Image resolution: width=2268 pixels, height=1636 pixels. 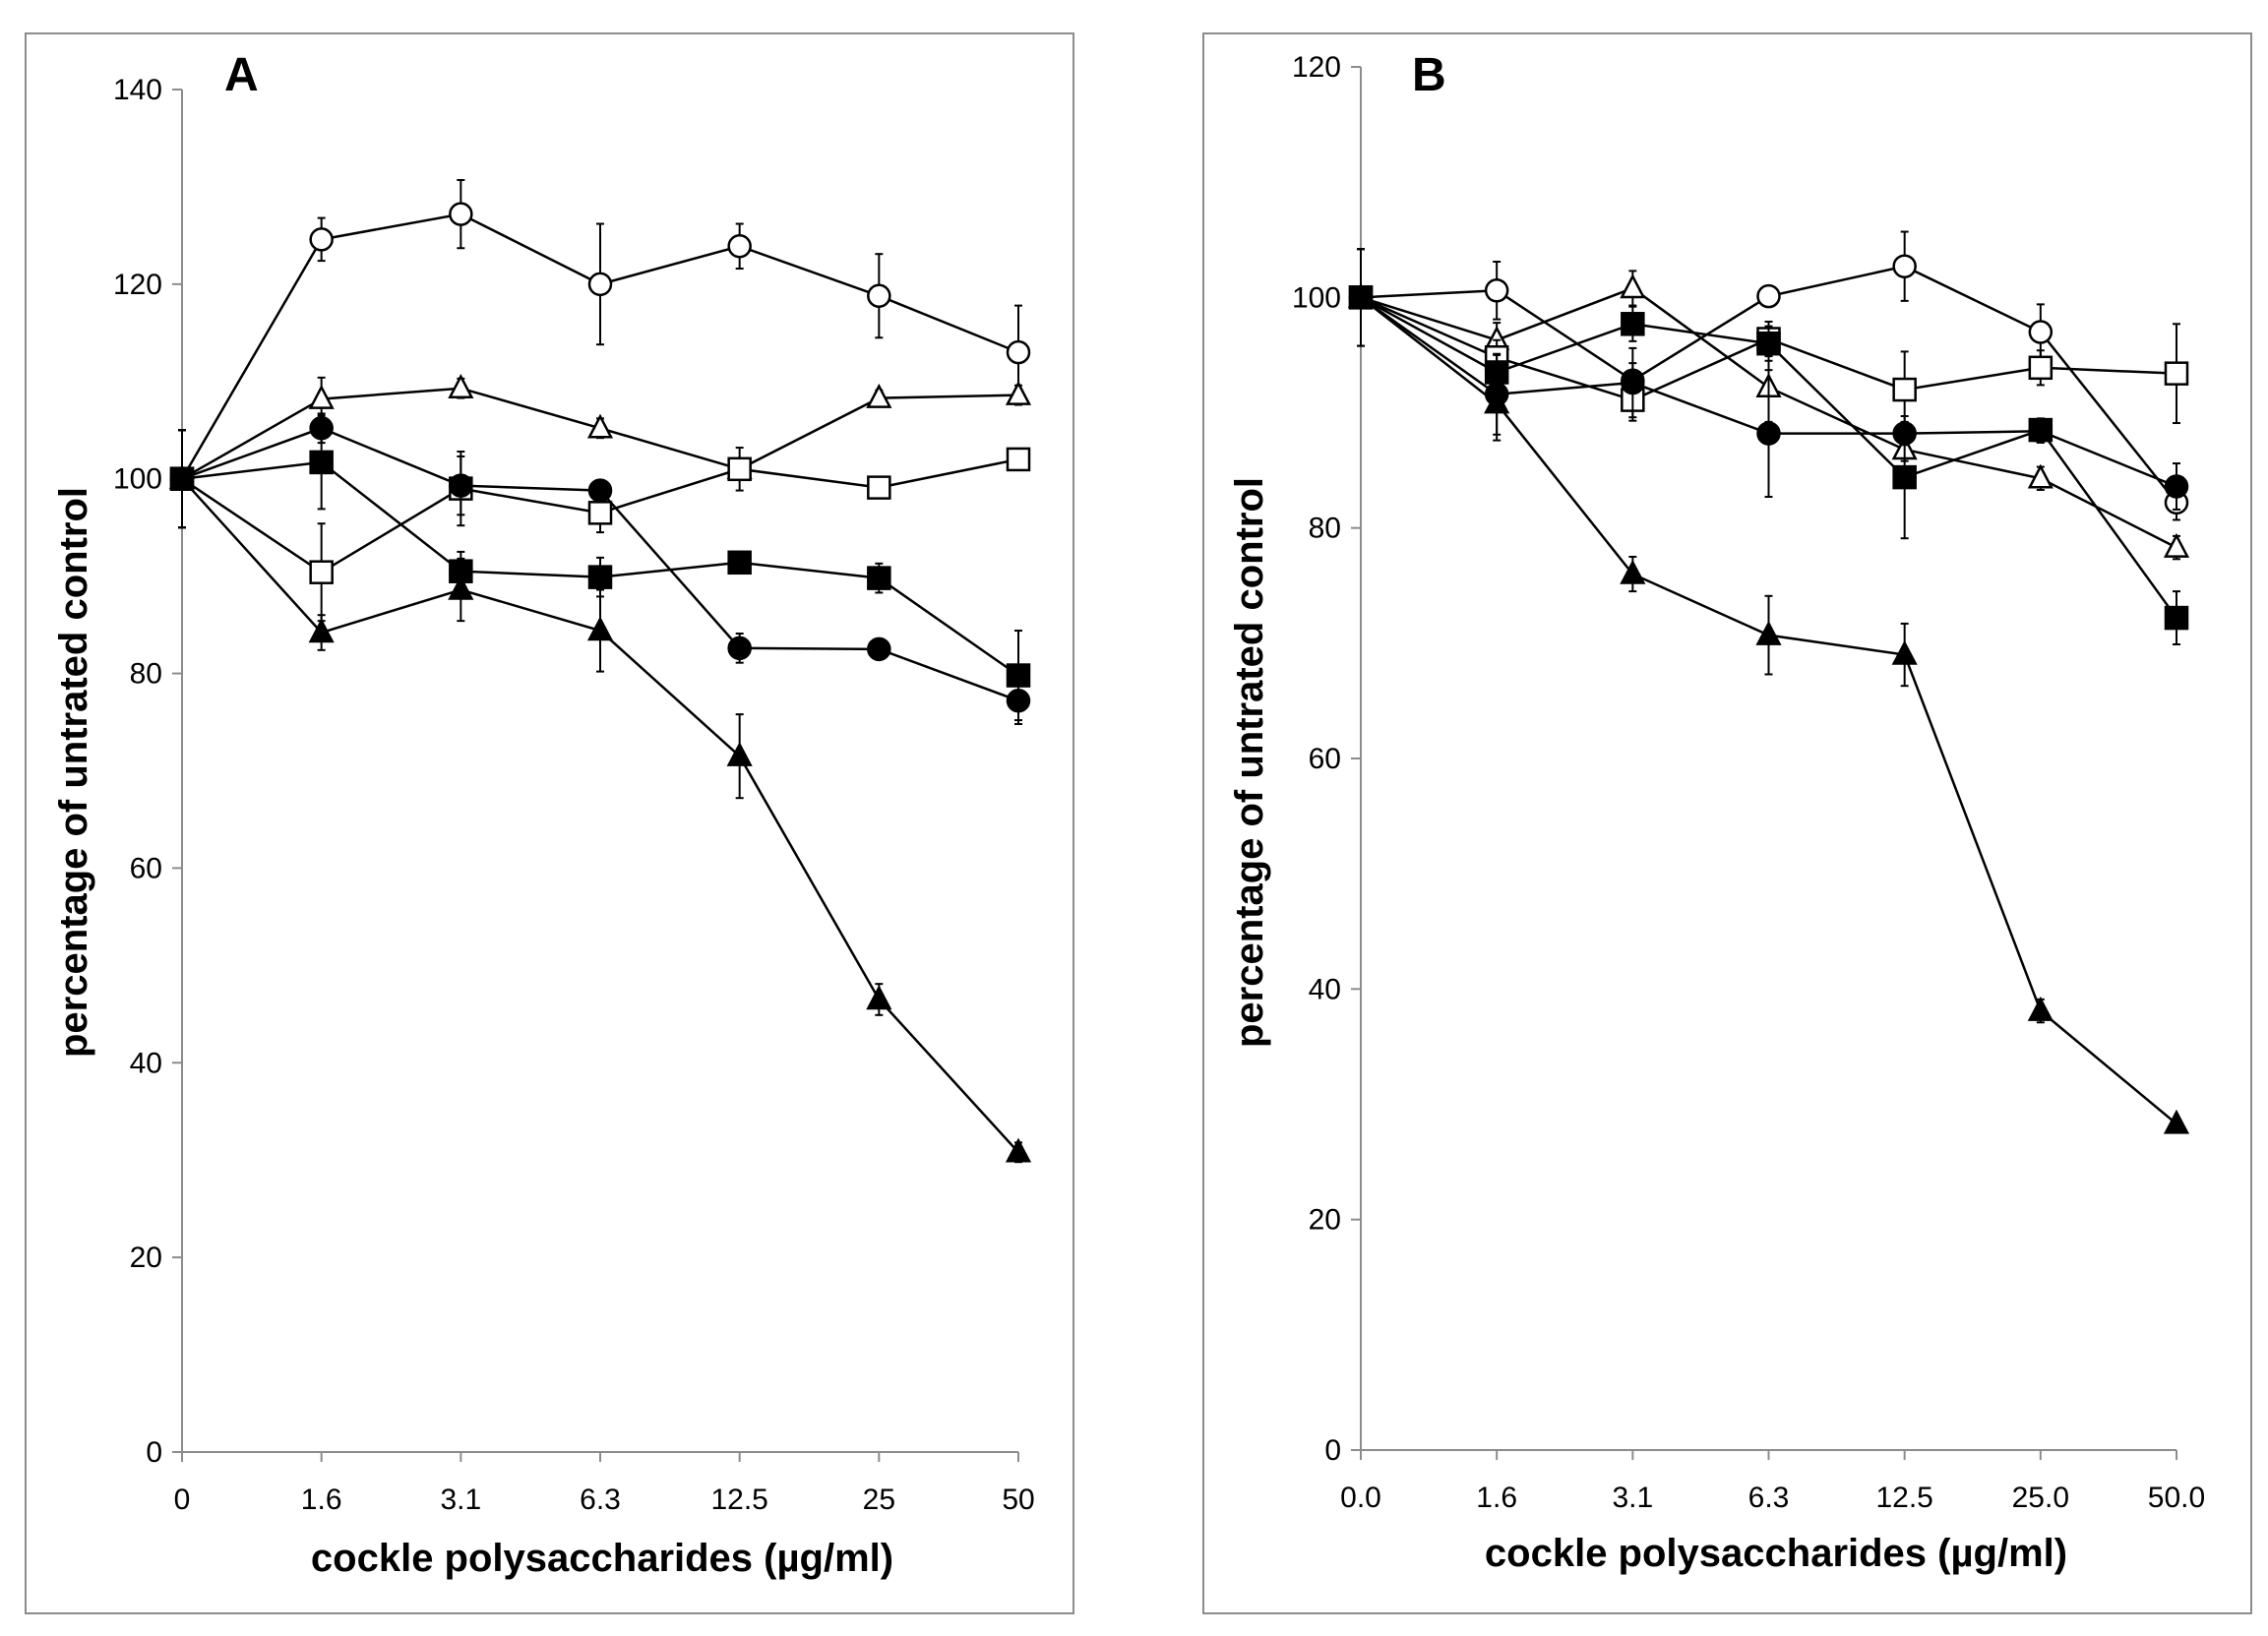 What do you see at coordinates (1769, 1498) in the screenshot?
I see `x-tick-label-b: 6.3` at bounding box center [1769, 1498].